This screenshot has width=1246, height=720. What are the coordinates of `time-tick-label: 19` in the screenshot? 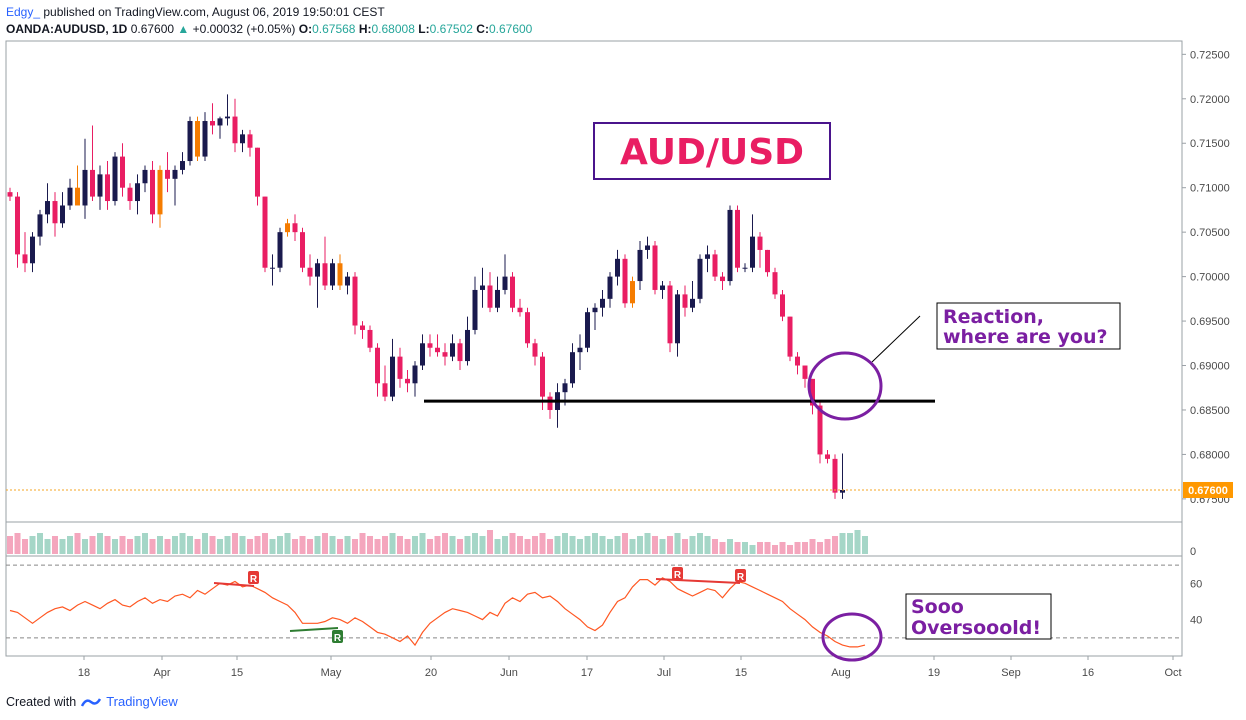 It's located at (934, 673).